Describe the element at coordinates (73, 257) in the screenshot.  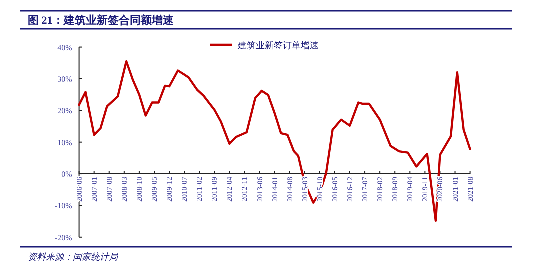
I see `text: 资料来源：国家统计局` at that location.